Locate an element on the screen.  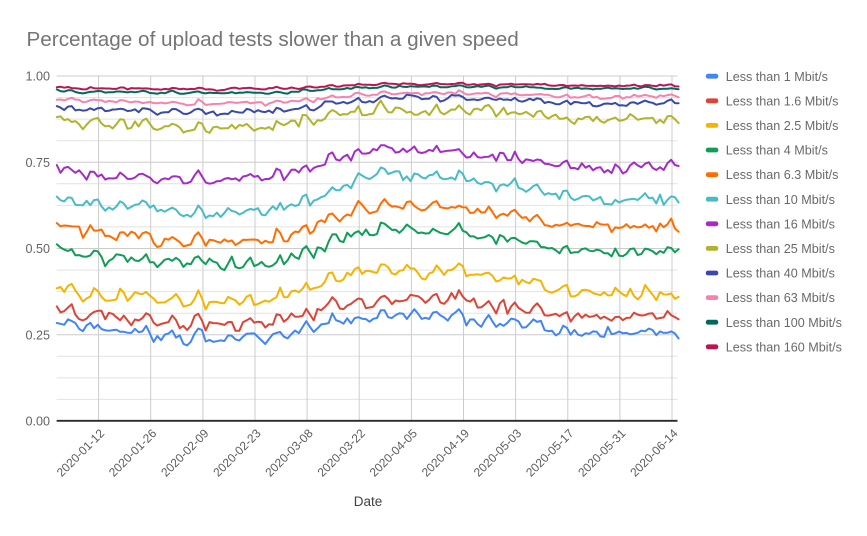
svg-text: 1.00 is located at coordinates (37, 77).